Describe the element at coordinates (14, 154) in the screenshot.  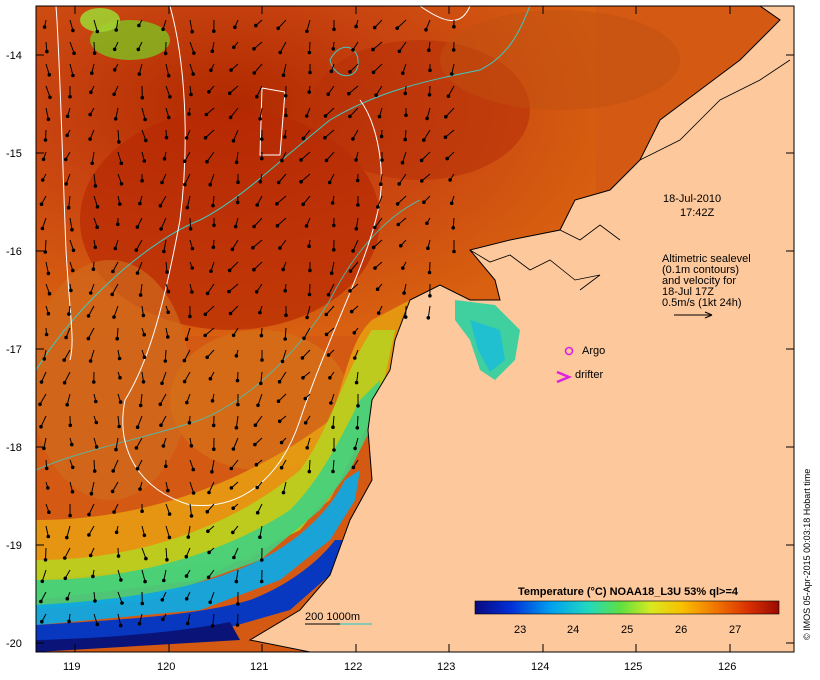
I see `lat-tick: -15` at that location.